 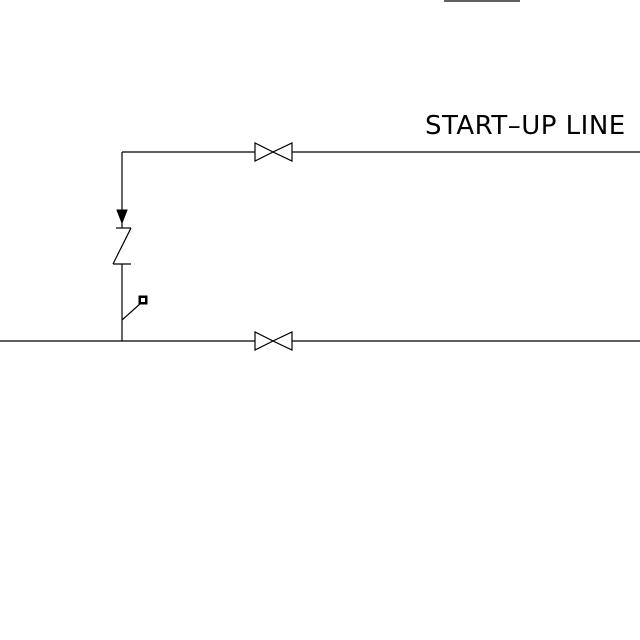 What do you see at coordinates (122, 244) in the screenshot?
I see `check-valve-icon` at bounding box center [122, 244].